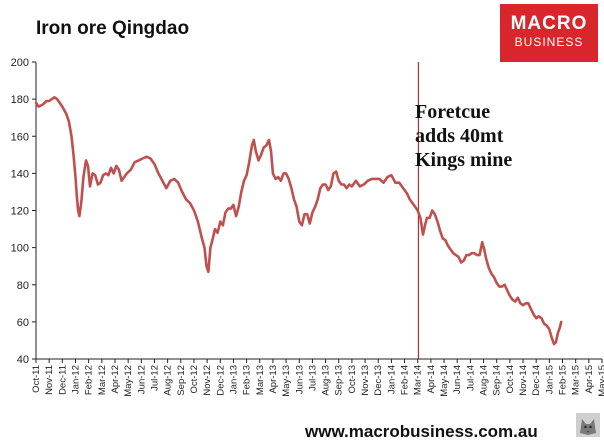 The width and height of the screenshot is (604, 442). I want to click on x-tick-label: Jan-14, so click(391, 379).